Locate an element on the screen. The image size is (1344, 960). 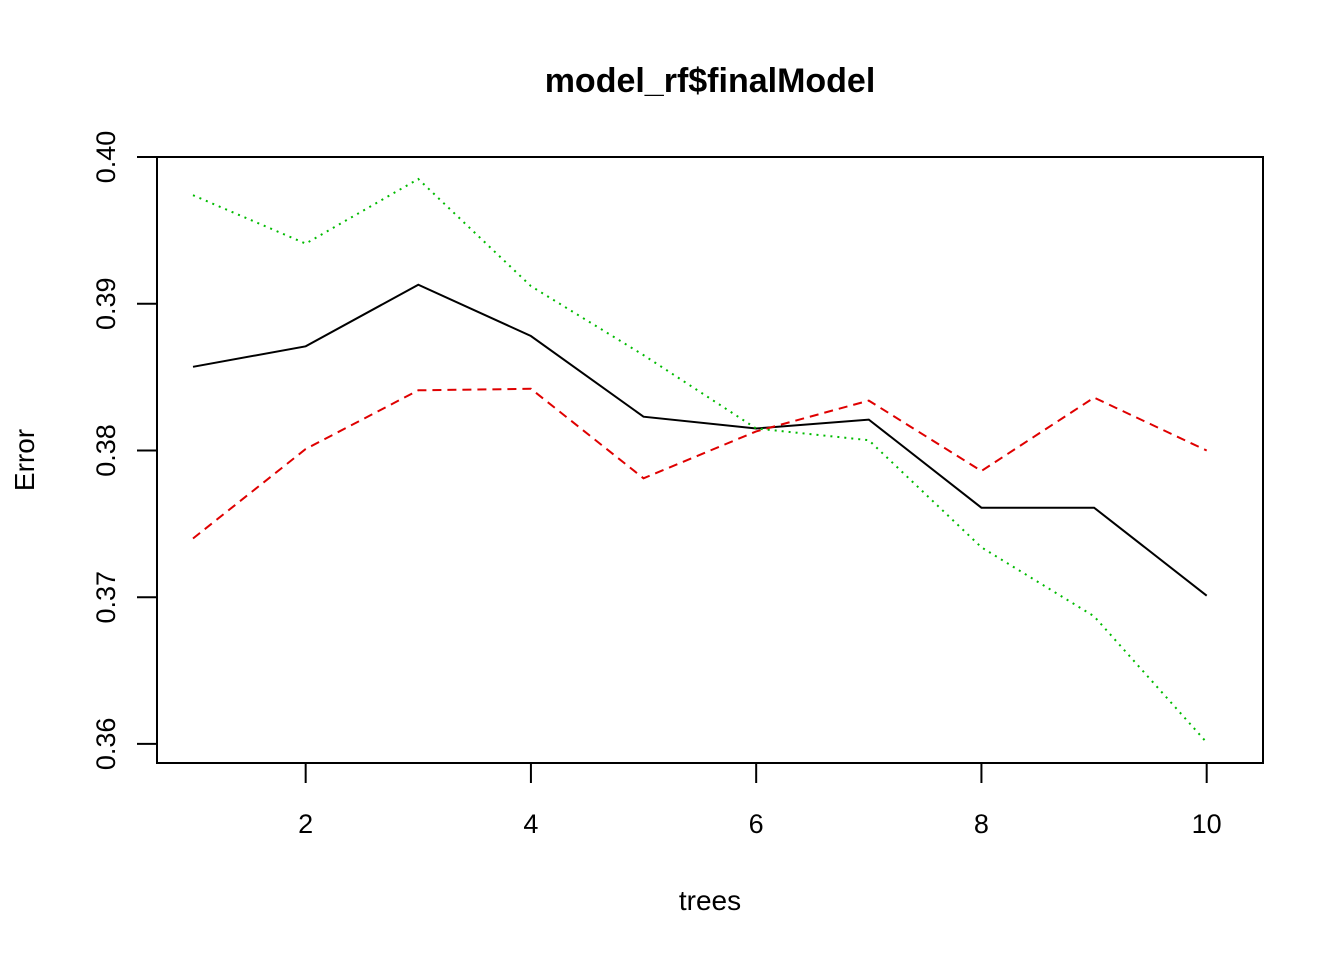
x-axis-title: trees is located at coordinates (710, 900).